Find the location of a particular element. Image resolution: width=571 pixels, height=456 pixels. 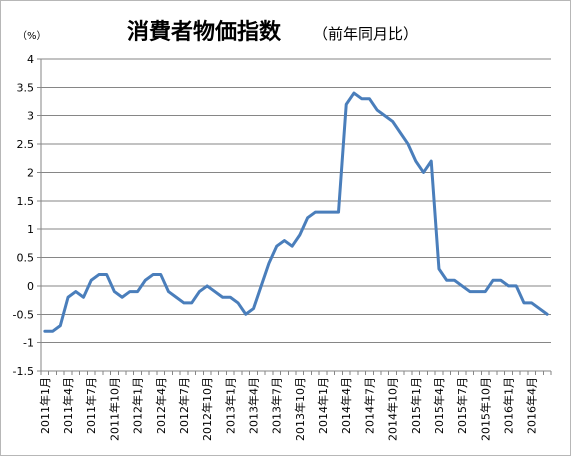

x-tick-label: 2012年4月 is located at coordinates (161, 405).